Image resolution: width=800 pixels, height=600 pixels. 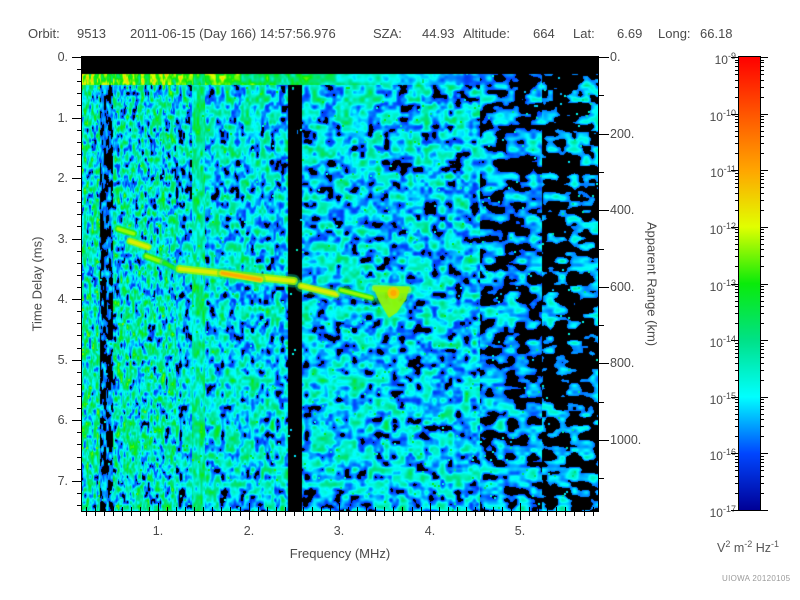 What do you see at coordinates (62, 57) in the screenshot?
I see `y-left-tick-label: 0.` at bounding box center [62, 57].